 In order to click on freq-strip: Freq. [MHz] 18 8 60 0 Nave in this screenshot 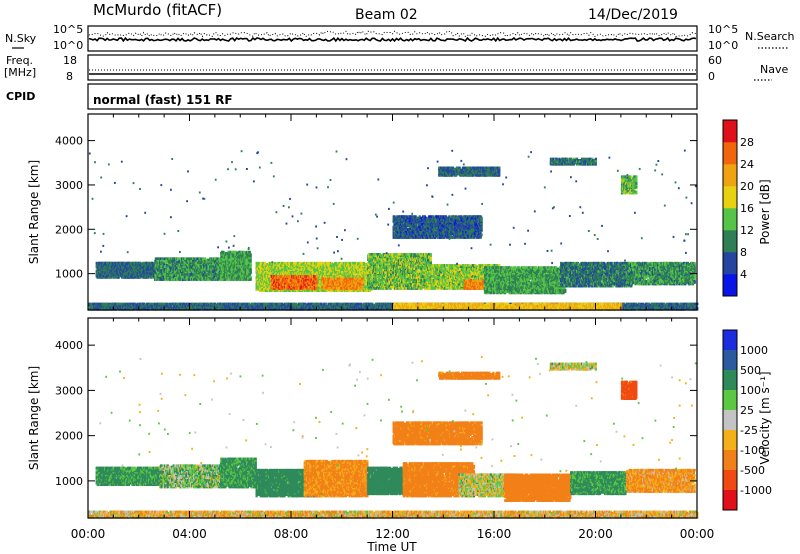, I will do `click(396, 68)`.